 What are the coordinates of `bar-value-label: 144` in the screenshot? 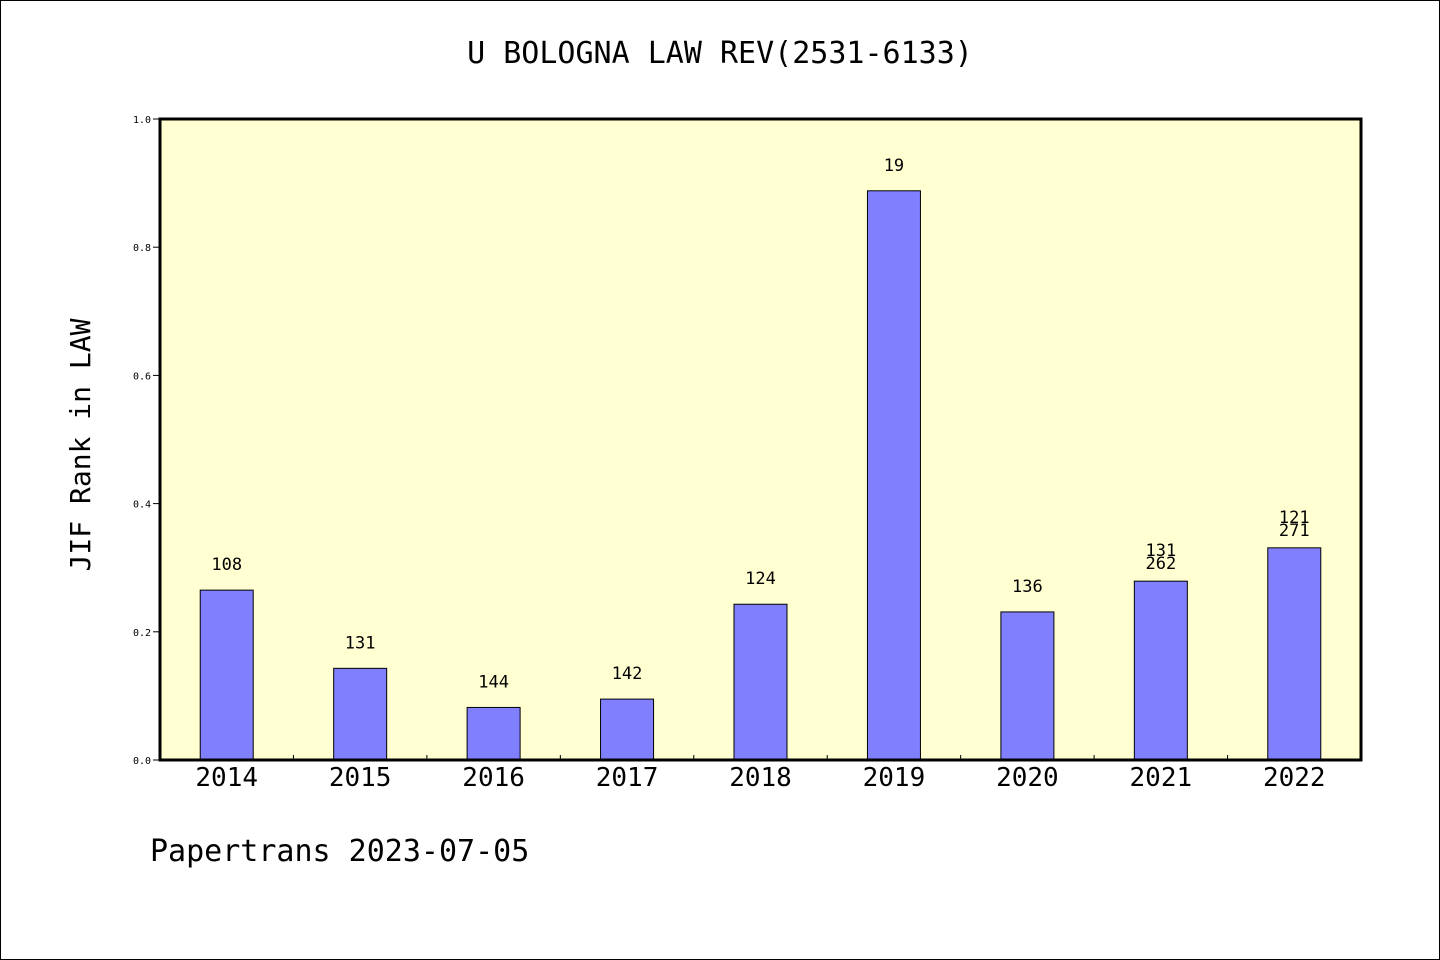 It's located at (493, 682).